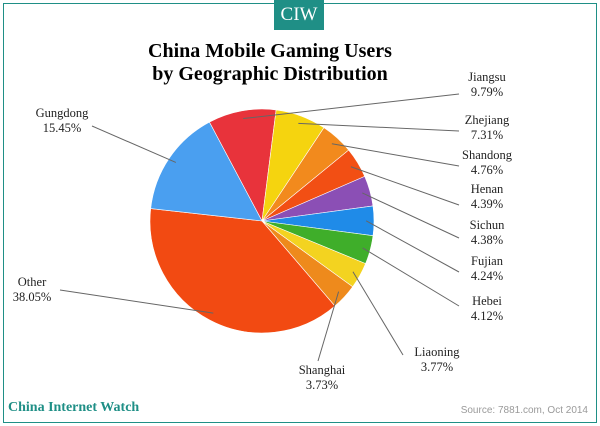 The image size is (600, 426). Describe the element at coordinates (524, 410) in the screenshot. I see `footer-source: Source: 7881.com, Oct 2014` at that location.